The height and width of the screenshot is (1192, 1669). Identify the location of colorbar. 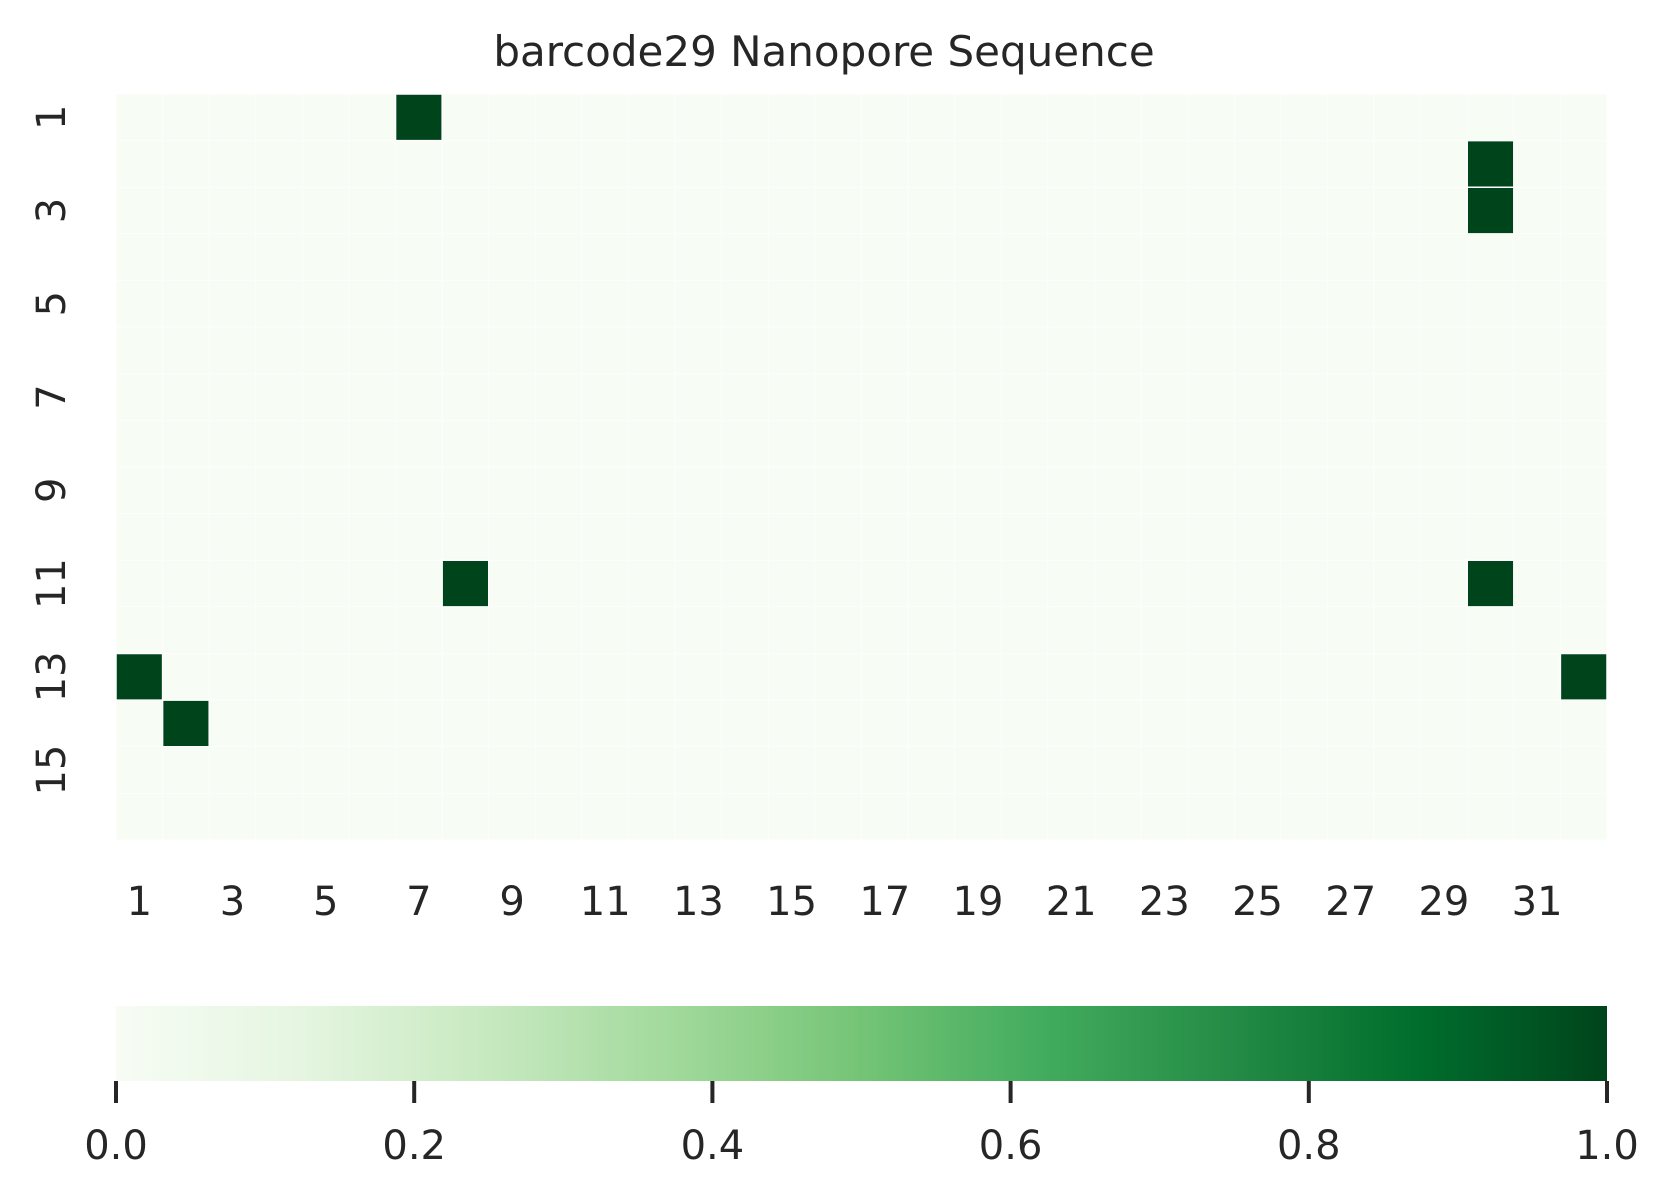
(861, 1043).